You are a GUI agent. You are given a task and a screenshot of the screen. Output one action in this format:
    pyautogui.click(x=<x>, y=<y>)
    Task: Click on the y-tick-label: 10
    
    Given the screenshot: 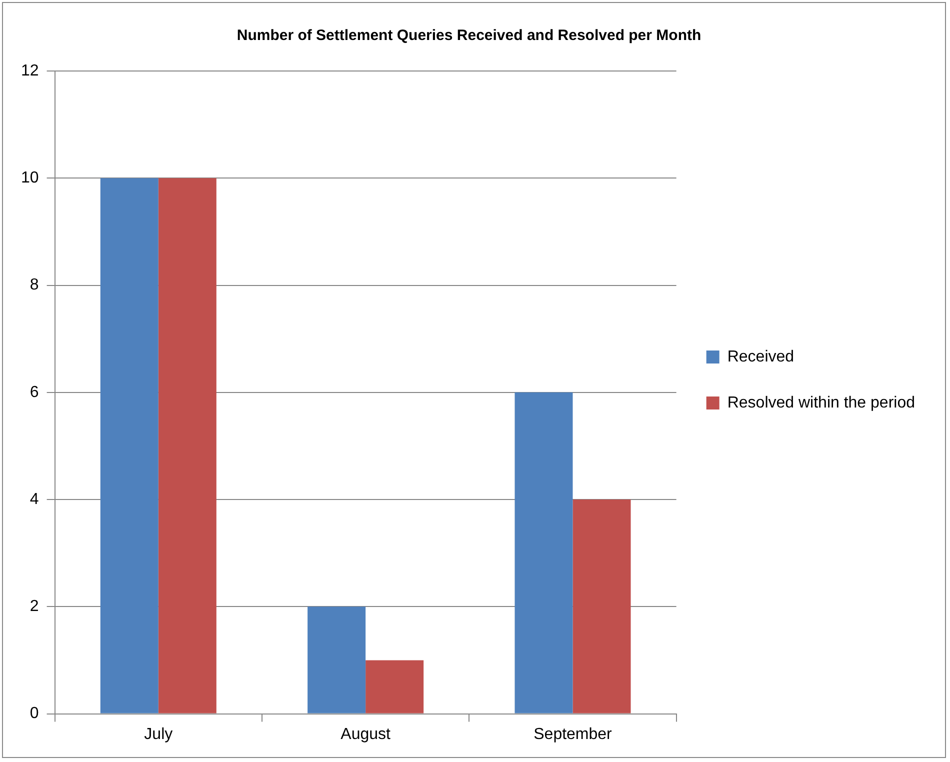 What is the action you would take?
    pyautogui.click(x=30, y=178)
    